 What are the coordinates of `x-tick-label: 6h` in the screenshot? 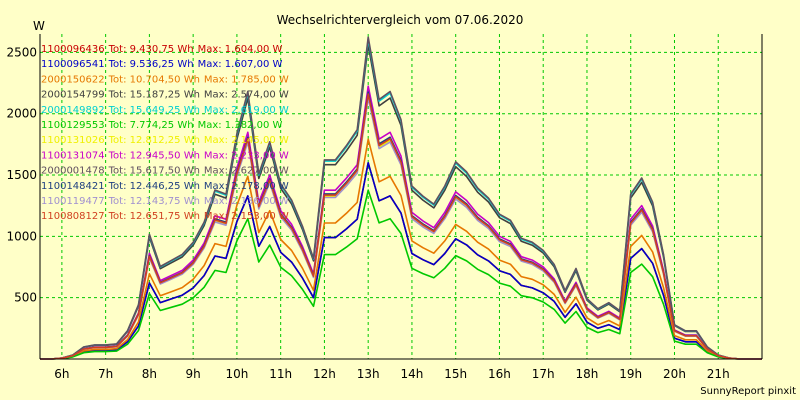 It's located at (61, 374).